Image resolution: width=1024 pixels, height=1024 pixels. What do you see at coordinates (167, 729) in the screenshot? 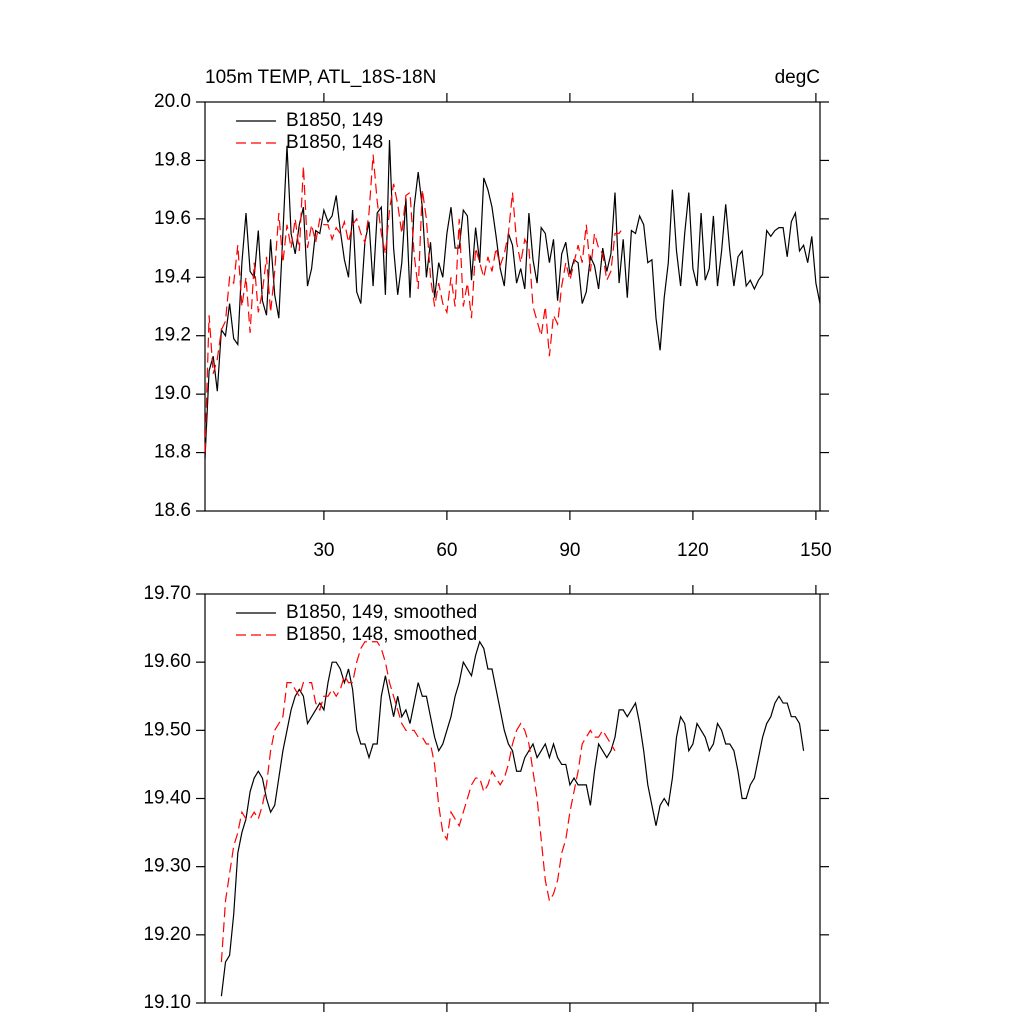
I see `y-tick-label: 19.50` at bounding box center [167, 729].